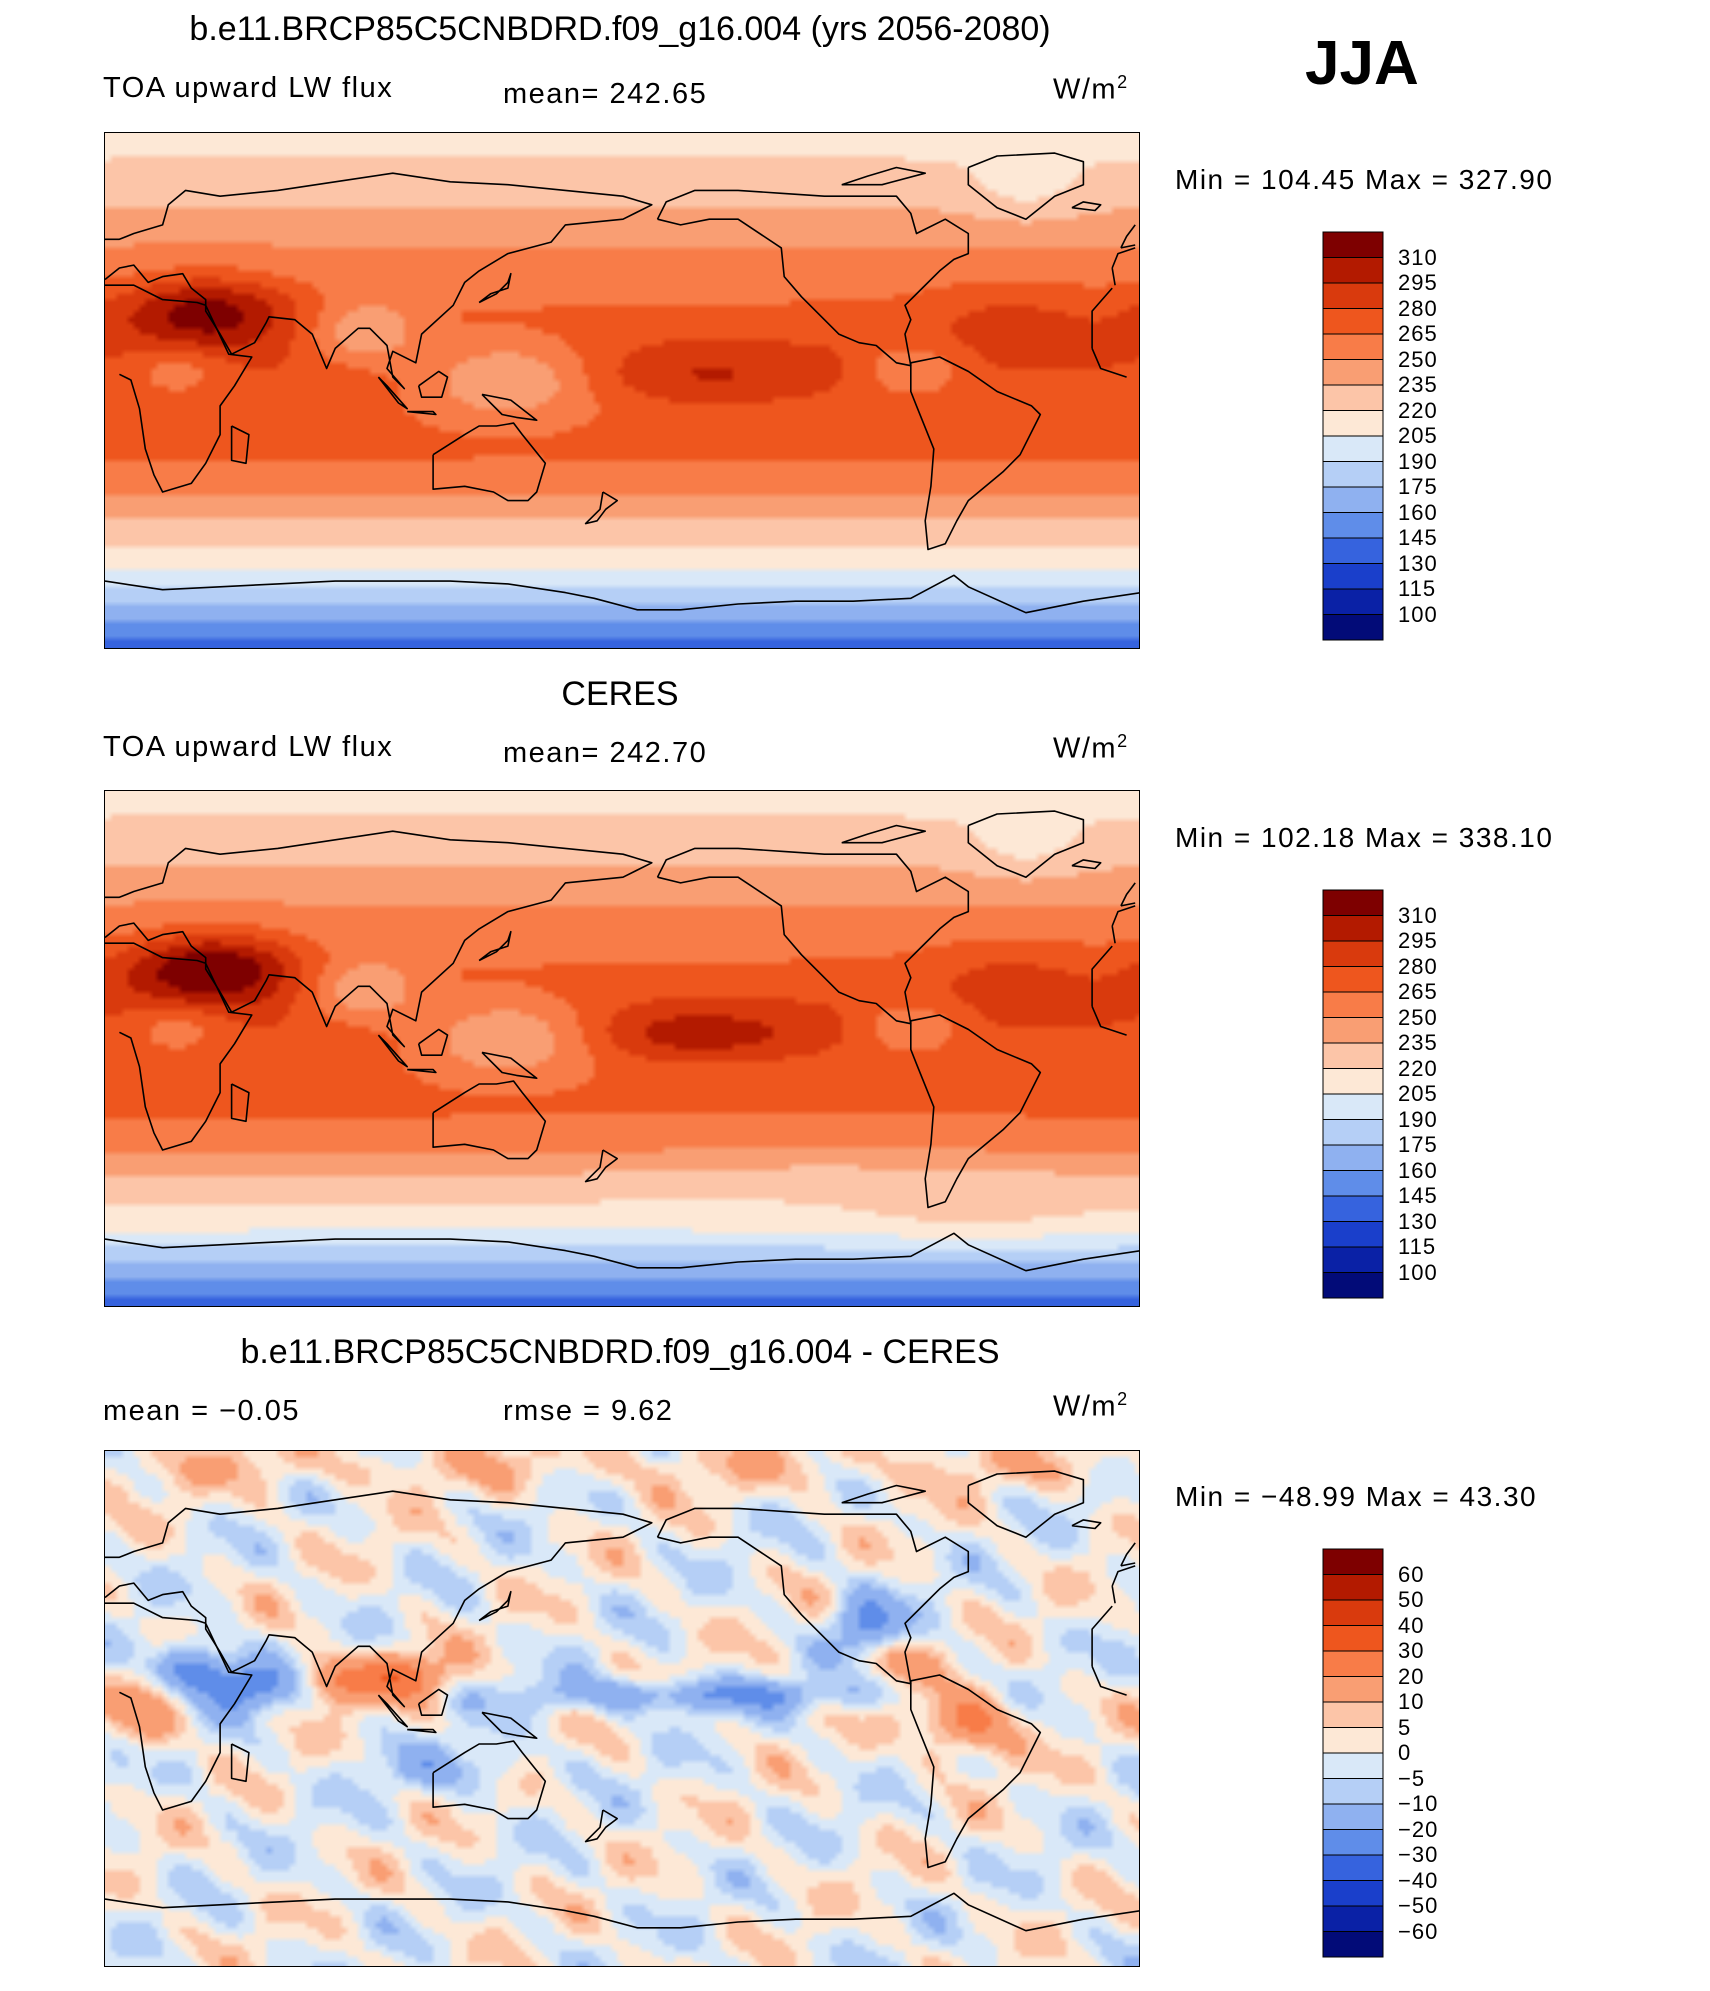 Image resolution: width=1710 pixels, height=1991 pixels. What do you see at coordinates (1418, 410) in the screenshot?
I see `colorbar-tick-label: 220` at bounding box center [1418, 410].